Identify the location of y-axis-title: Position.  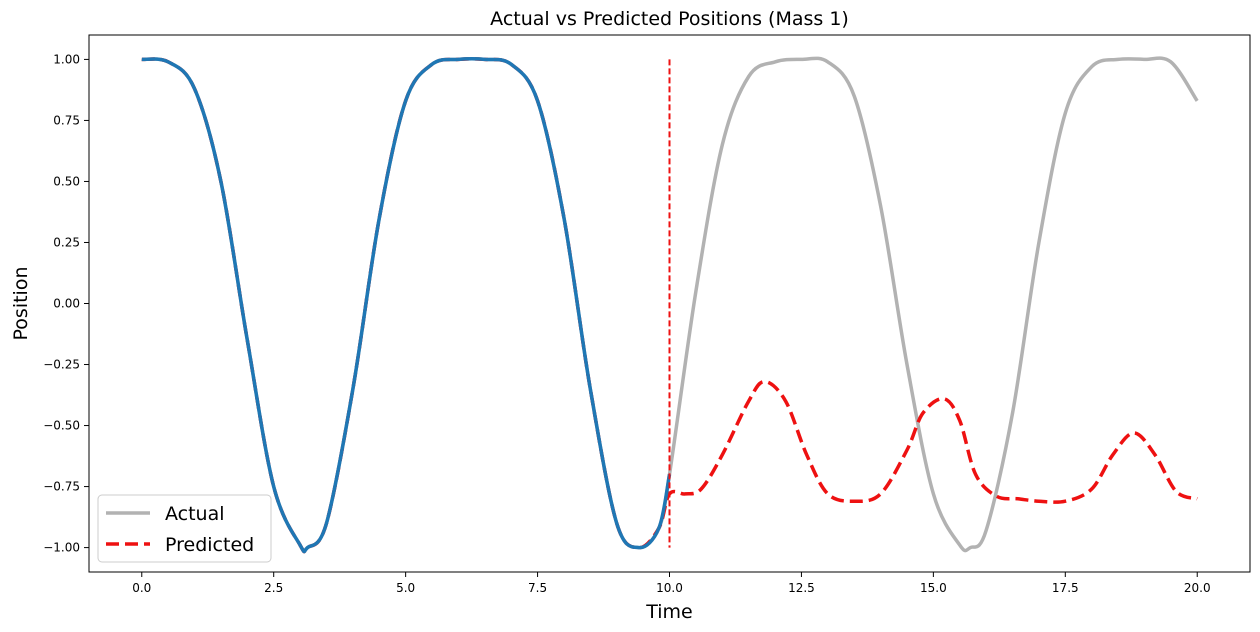
(21, 304).